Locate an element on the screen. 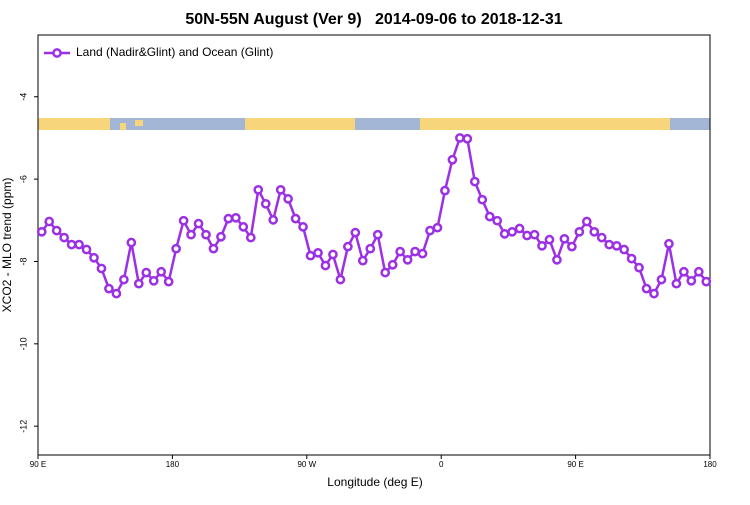 Image resolution: width=750 pixels, height=505 pixels. y-tick-label: -4 is located at coordinates (23, 97).